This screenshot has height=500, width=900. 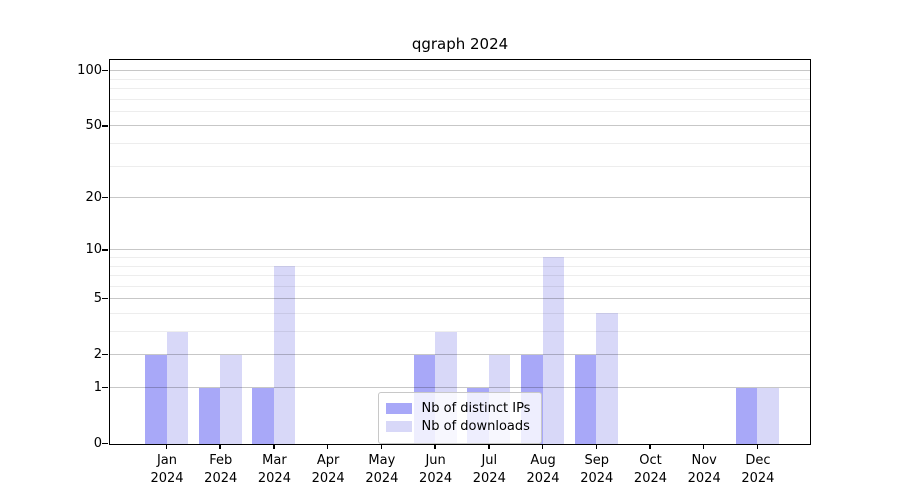 I want to click on legend-swatch-downloads, so click(x=398, y=426).